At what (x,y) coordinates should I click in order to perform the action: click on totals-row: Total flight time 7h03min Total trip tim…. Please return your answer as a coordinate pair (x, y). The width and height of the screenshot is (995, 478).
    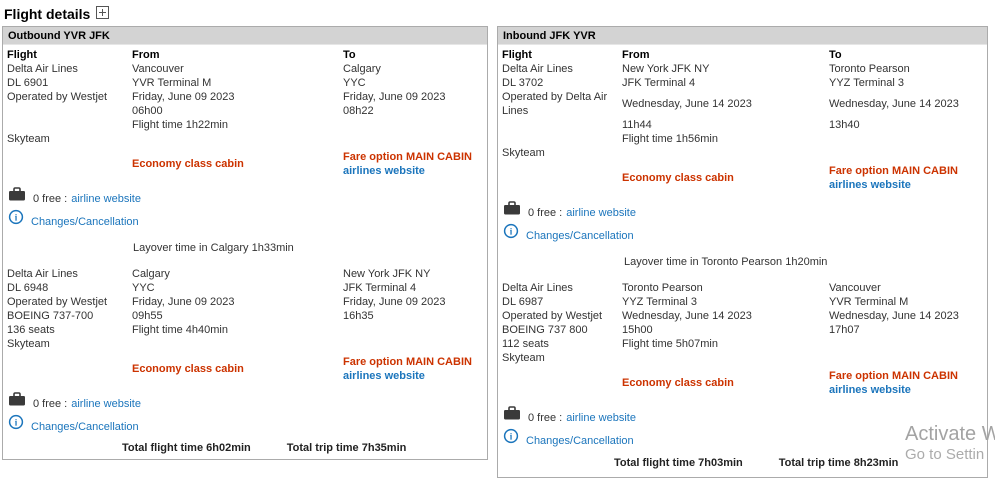
    Looking at the image, I should click on (742, 467).